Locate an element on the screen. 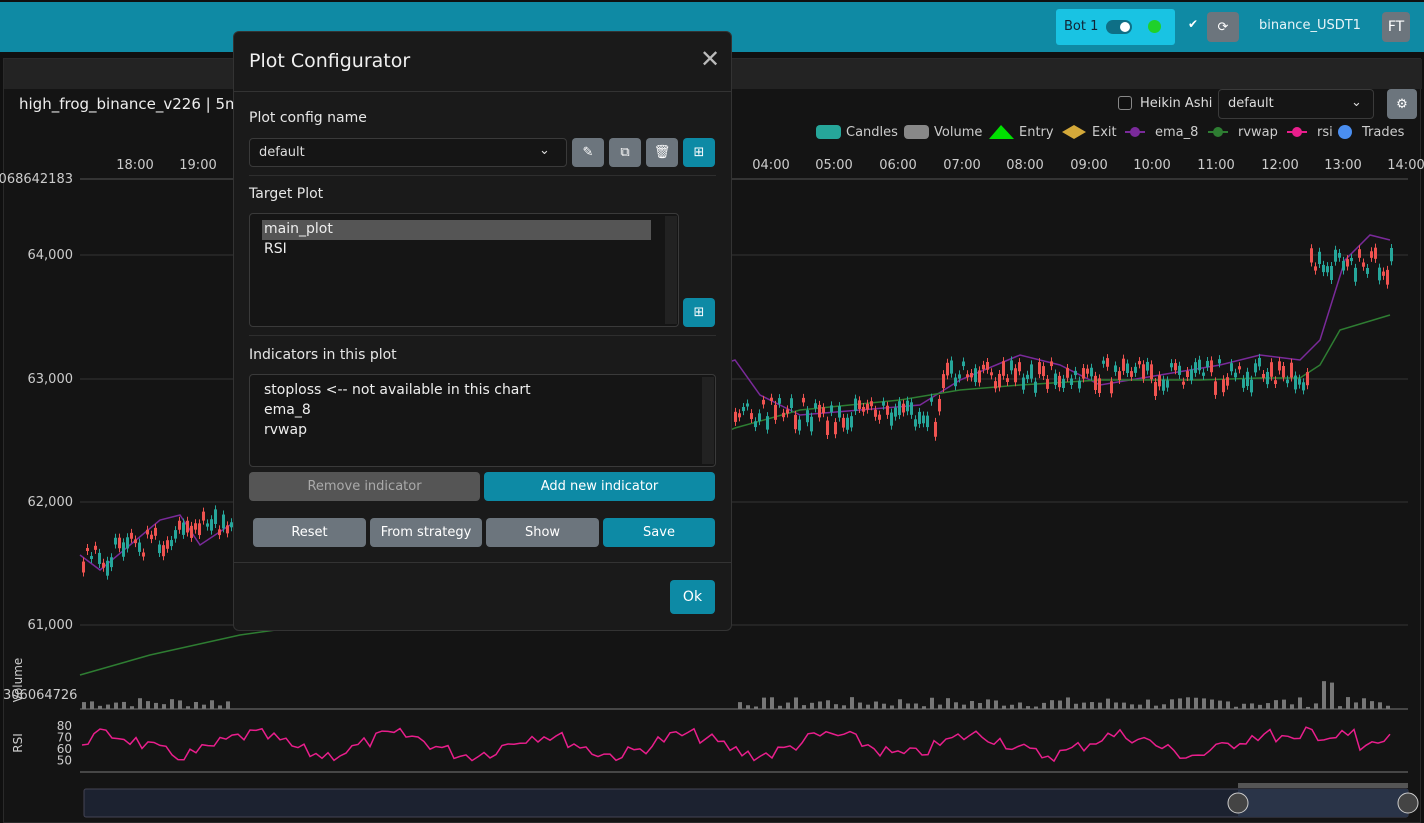 The image size is (1424, 823). from-strategy-button: From strategy is located at coordinates (426, 532).